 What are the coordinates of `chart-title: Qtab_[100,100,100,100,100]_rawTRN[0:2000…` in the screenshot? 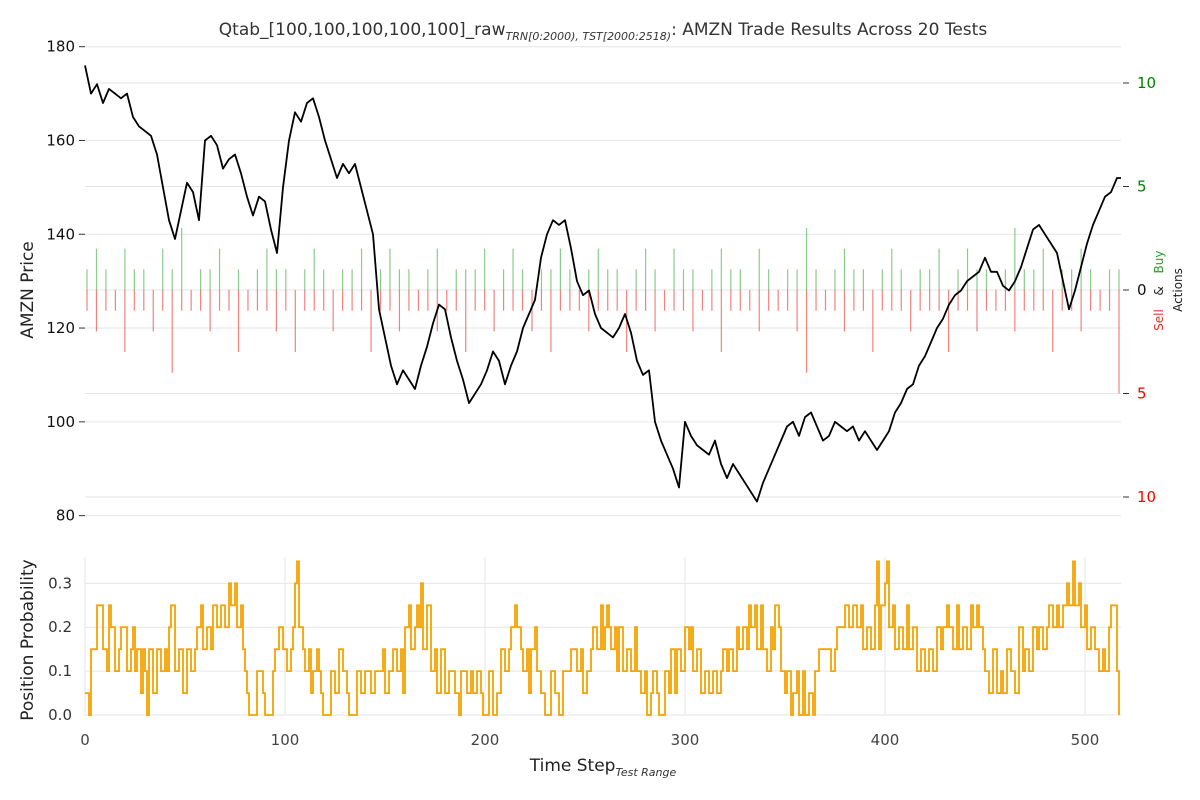 It's located at (603, 31).